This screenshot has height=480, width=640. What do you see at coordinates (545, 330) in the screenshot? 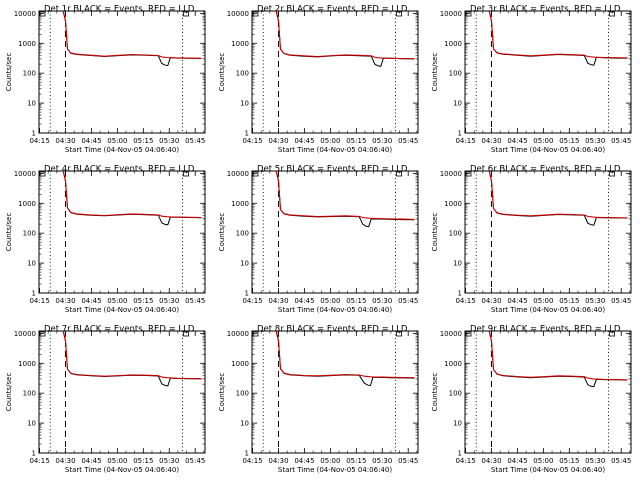
I see `panel-title: Det 9r BLACK = Events, RED = LLD` at bounding box center [545, 330].